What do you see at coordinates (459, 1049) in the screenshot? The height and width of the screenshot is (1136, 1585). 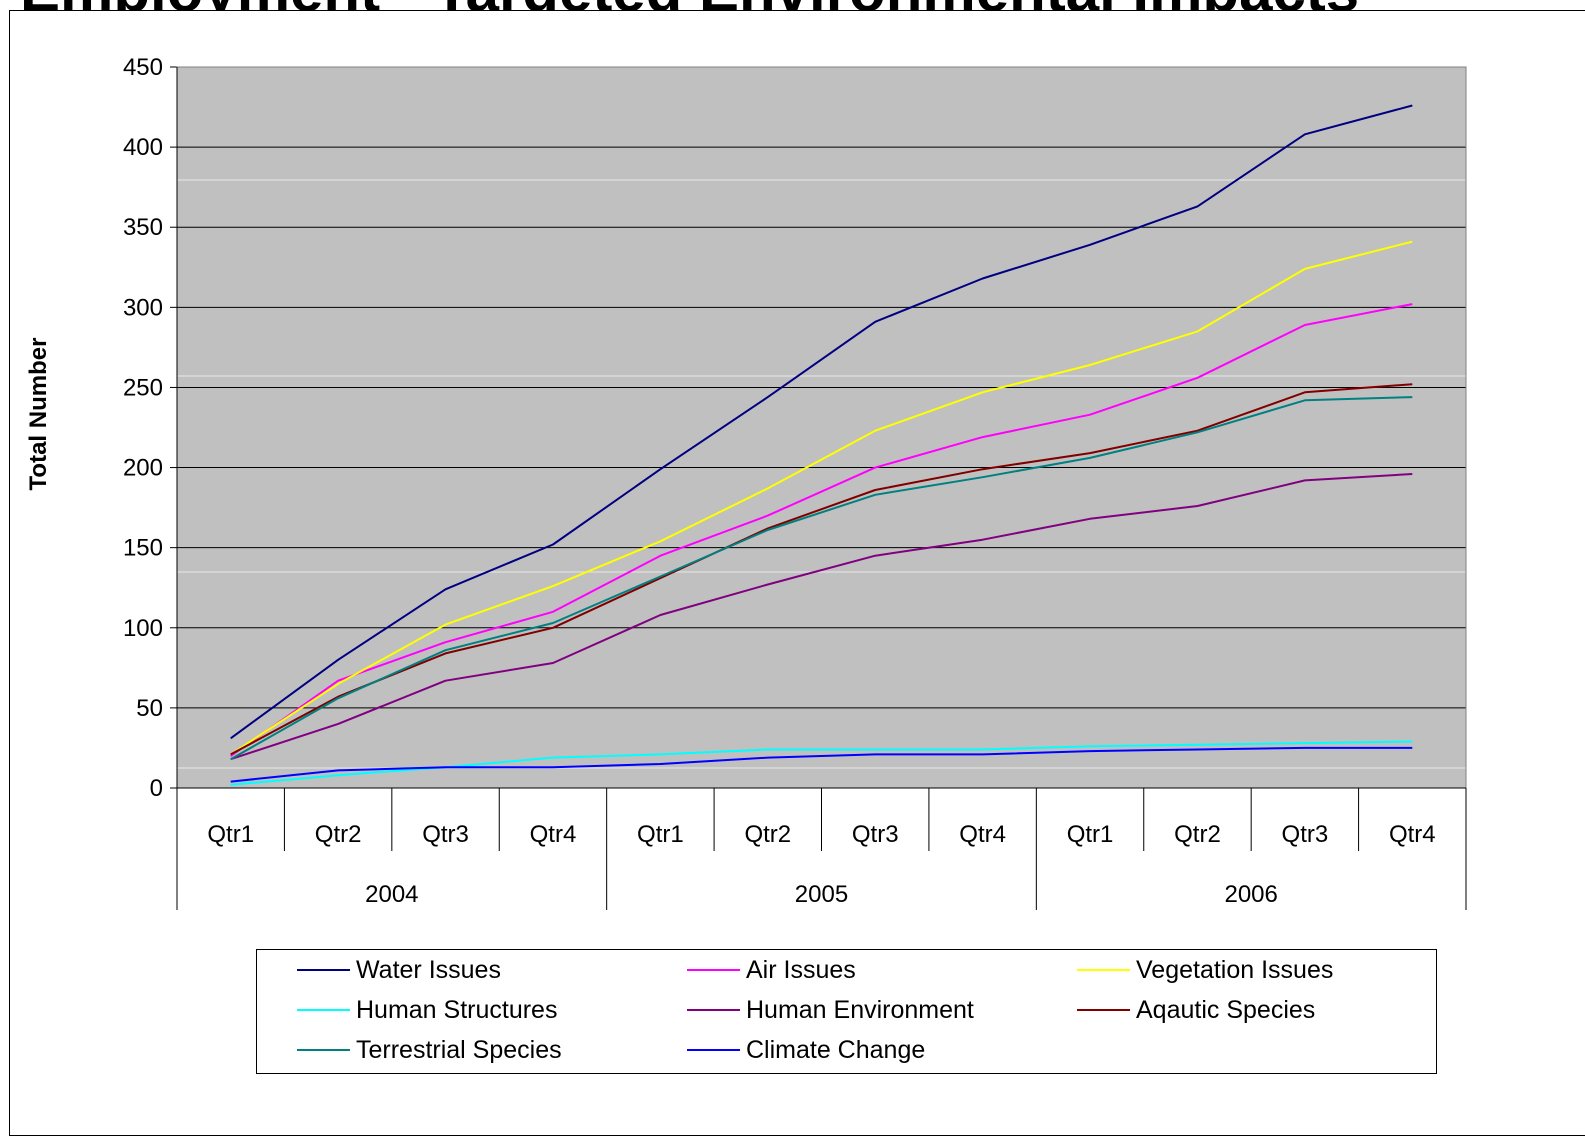 I see `legend-label: Terrestrial Species` at bounding box center [459, 1049].